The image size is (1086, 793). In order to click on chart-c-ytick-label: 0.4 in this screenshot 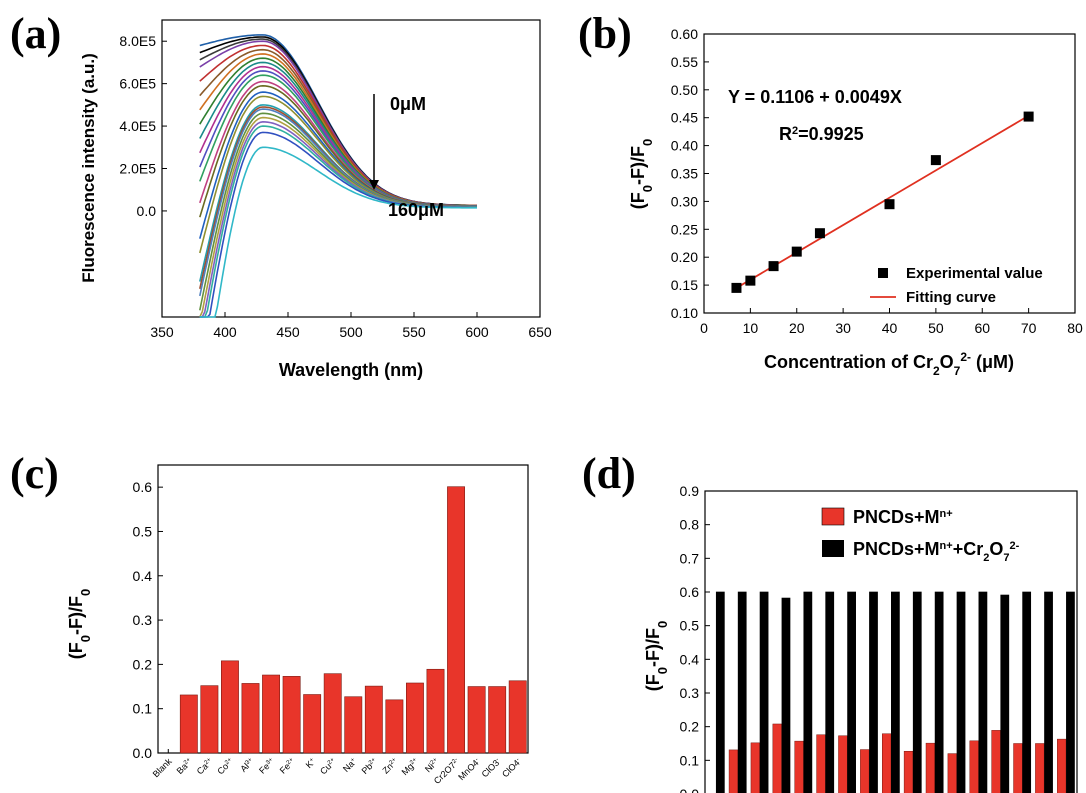, I will do `click(143, 576)`.